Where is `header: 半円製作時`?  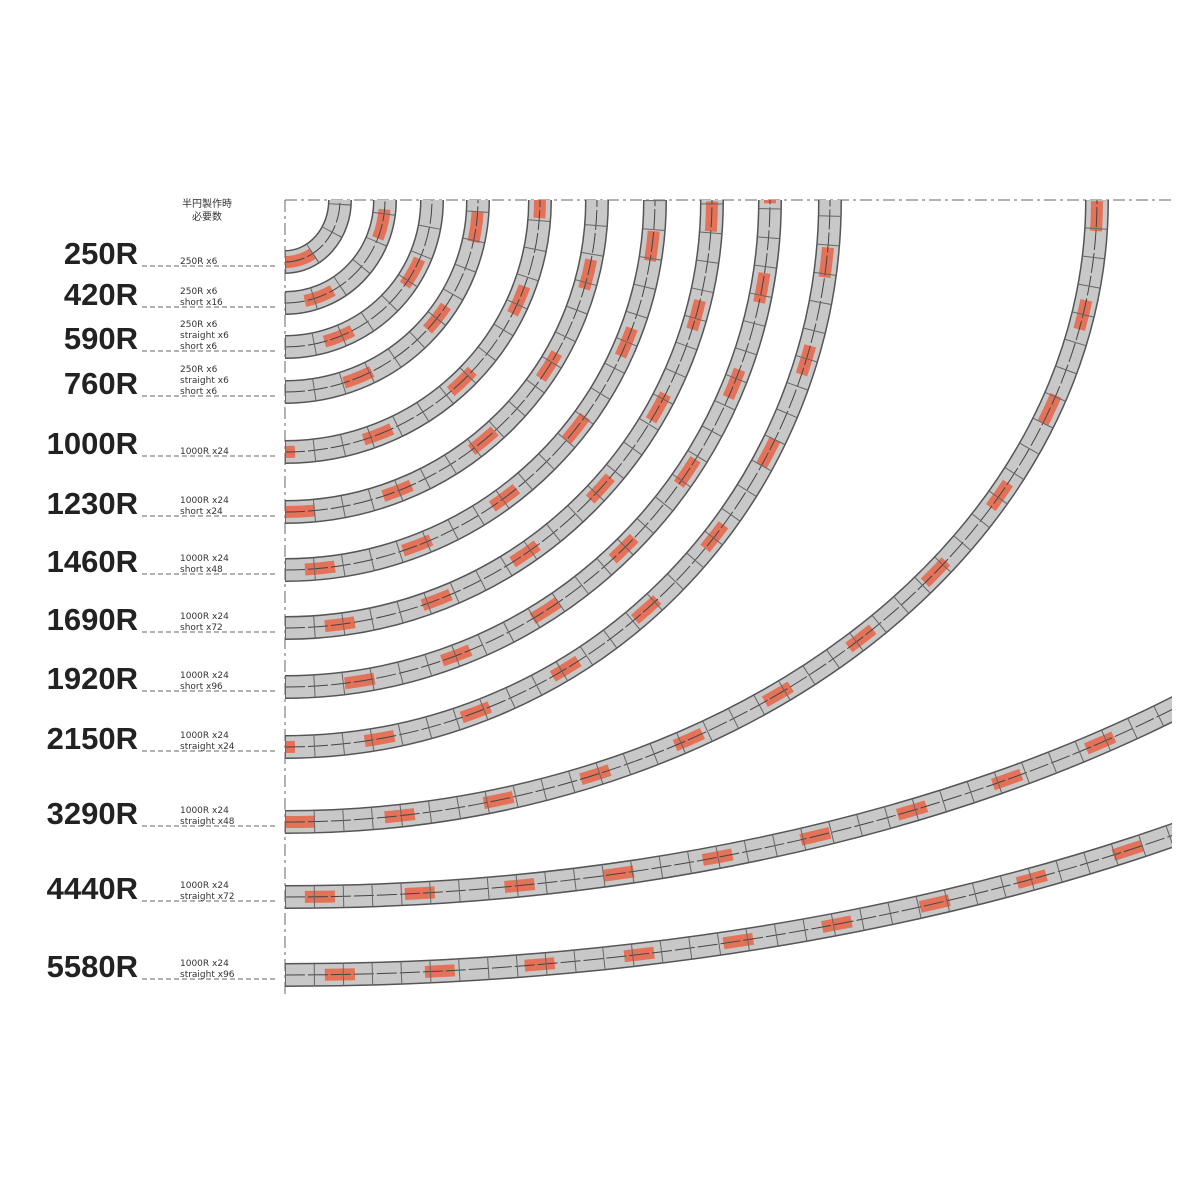 header: 半円製作時 is located at coordinates (207, 203).